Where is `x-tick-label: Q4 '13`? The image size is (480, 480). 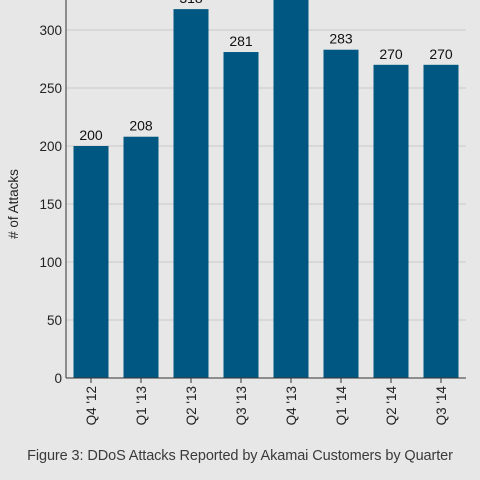 x-tick-label: Q4 '13 is located at coordinates (291, 405).